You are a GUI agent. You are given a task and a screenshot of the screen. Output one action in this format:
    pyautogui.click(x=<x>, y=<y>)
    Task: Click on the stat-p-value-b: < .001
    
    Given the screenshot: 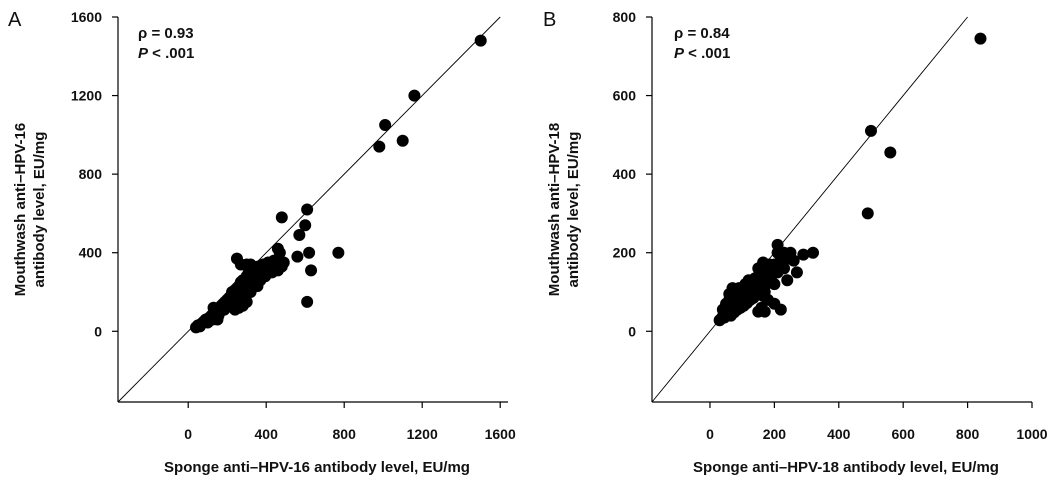 What is the action you would take?
    pyautogui.click(x=707, y=53)
    